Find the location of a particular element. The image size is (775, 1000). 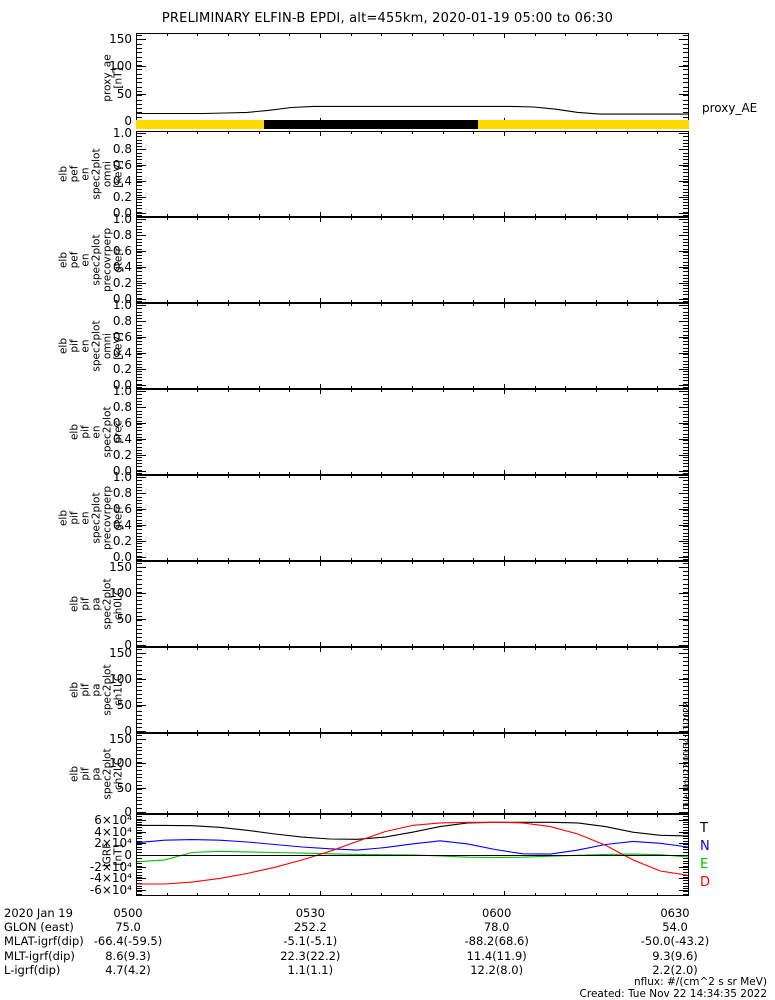

row-value: 0630 is located at coordinates (675, 913).